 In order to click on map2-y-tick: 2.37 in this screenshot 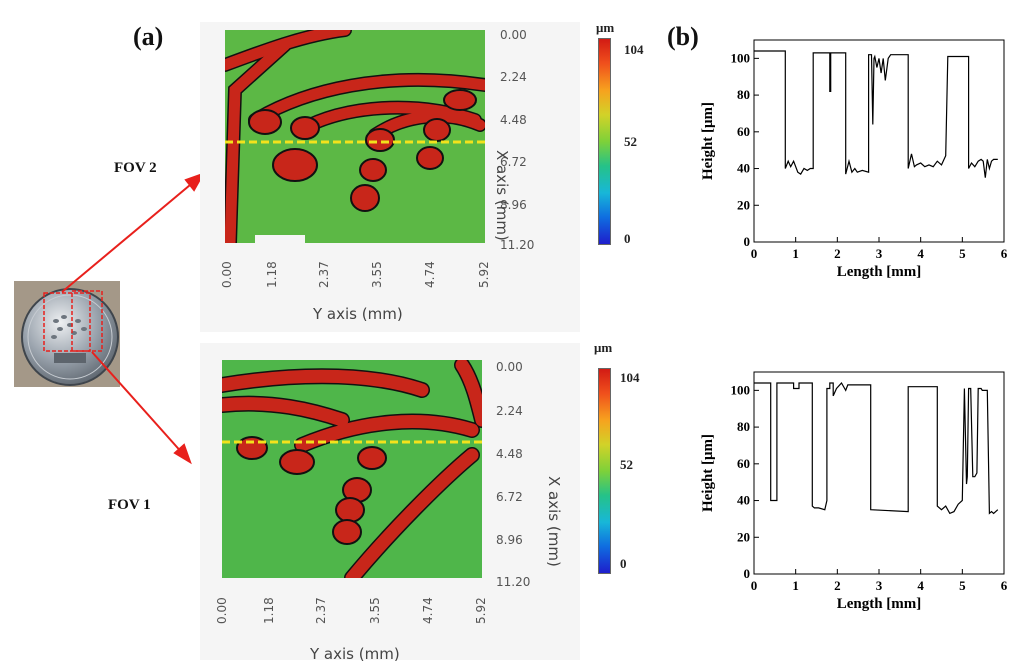, I will do `click(324, 274)`.